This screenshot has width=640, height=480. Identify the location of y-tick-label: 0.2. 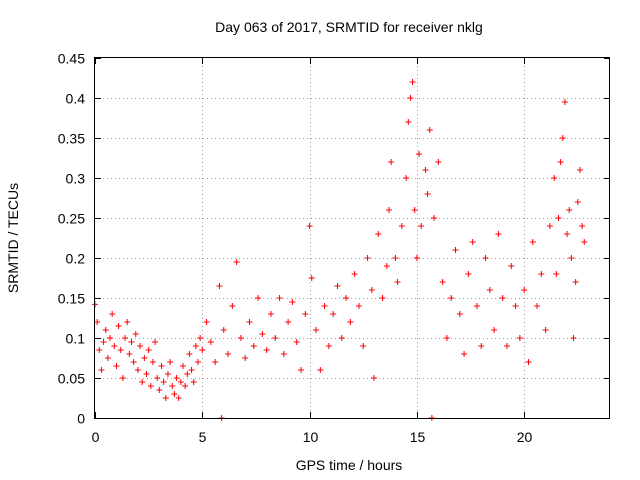
(76, 259).